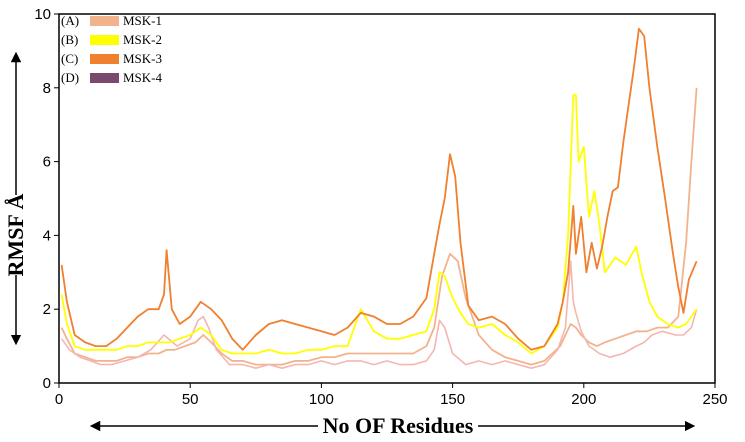  I want to click on y-tick-label: 8, so click(47, 88).